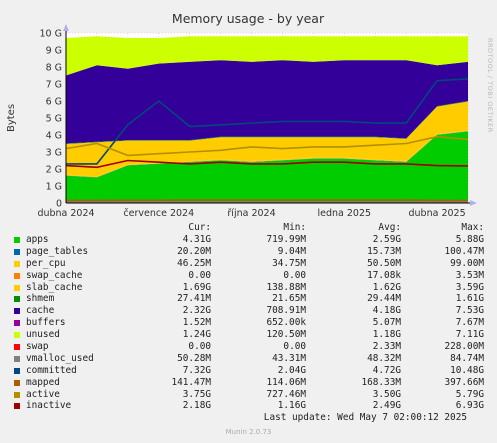  Describe the element at coordinates (249, 371) in the screenshot. I see `legend-row-committed: committed 7.32G 2.04G 4.72G 10.48G` at that location.